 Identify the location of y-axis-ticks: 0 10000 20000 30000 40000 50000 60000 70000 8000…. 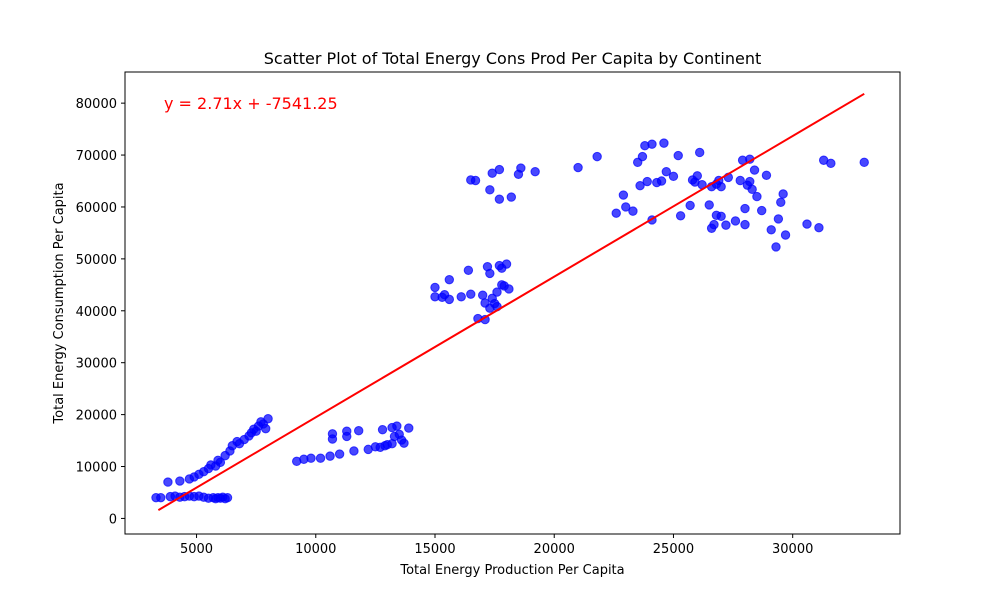
(100, 312).